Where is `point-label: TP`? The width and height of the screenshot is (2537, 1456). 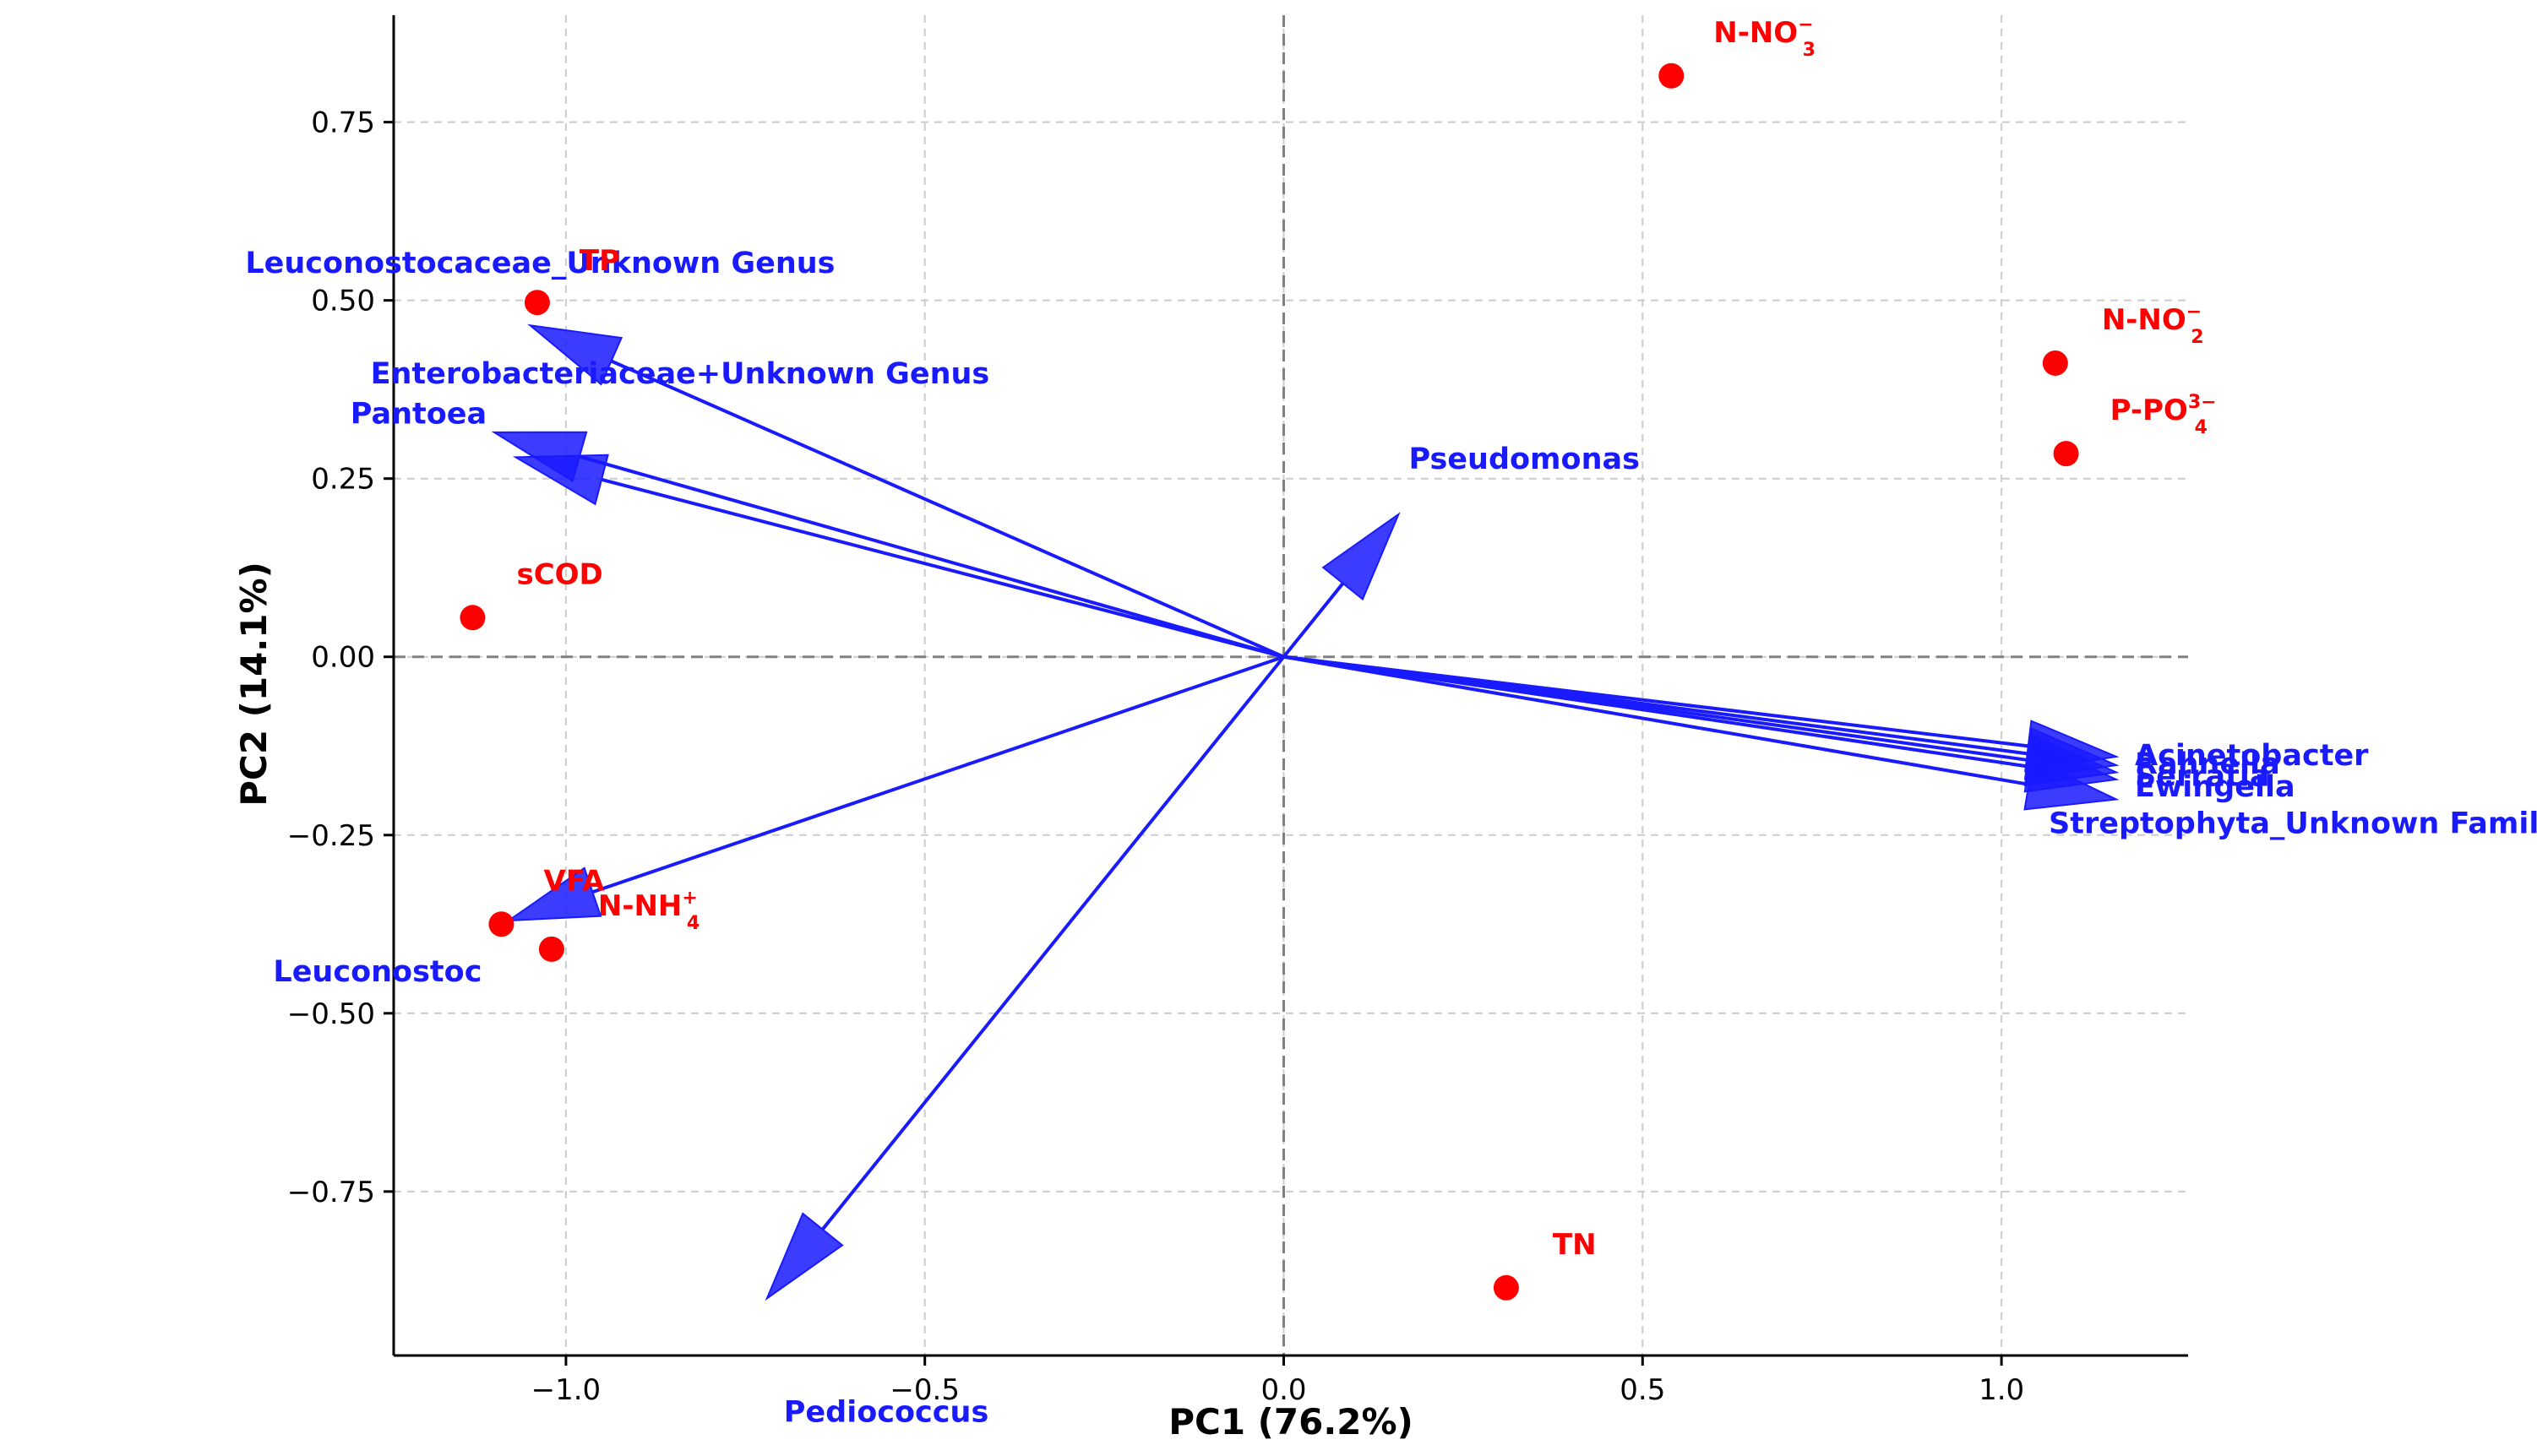 point-label: TP is located at coordinates (600, 261).